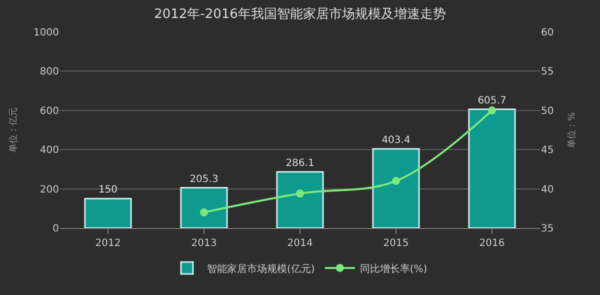 This screenshot has height=295, width=600. I want to click on y-axis-title: 单位：亿元, so click(13, 130).